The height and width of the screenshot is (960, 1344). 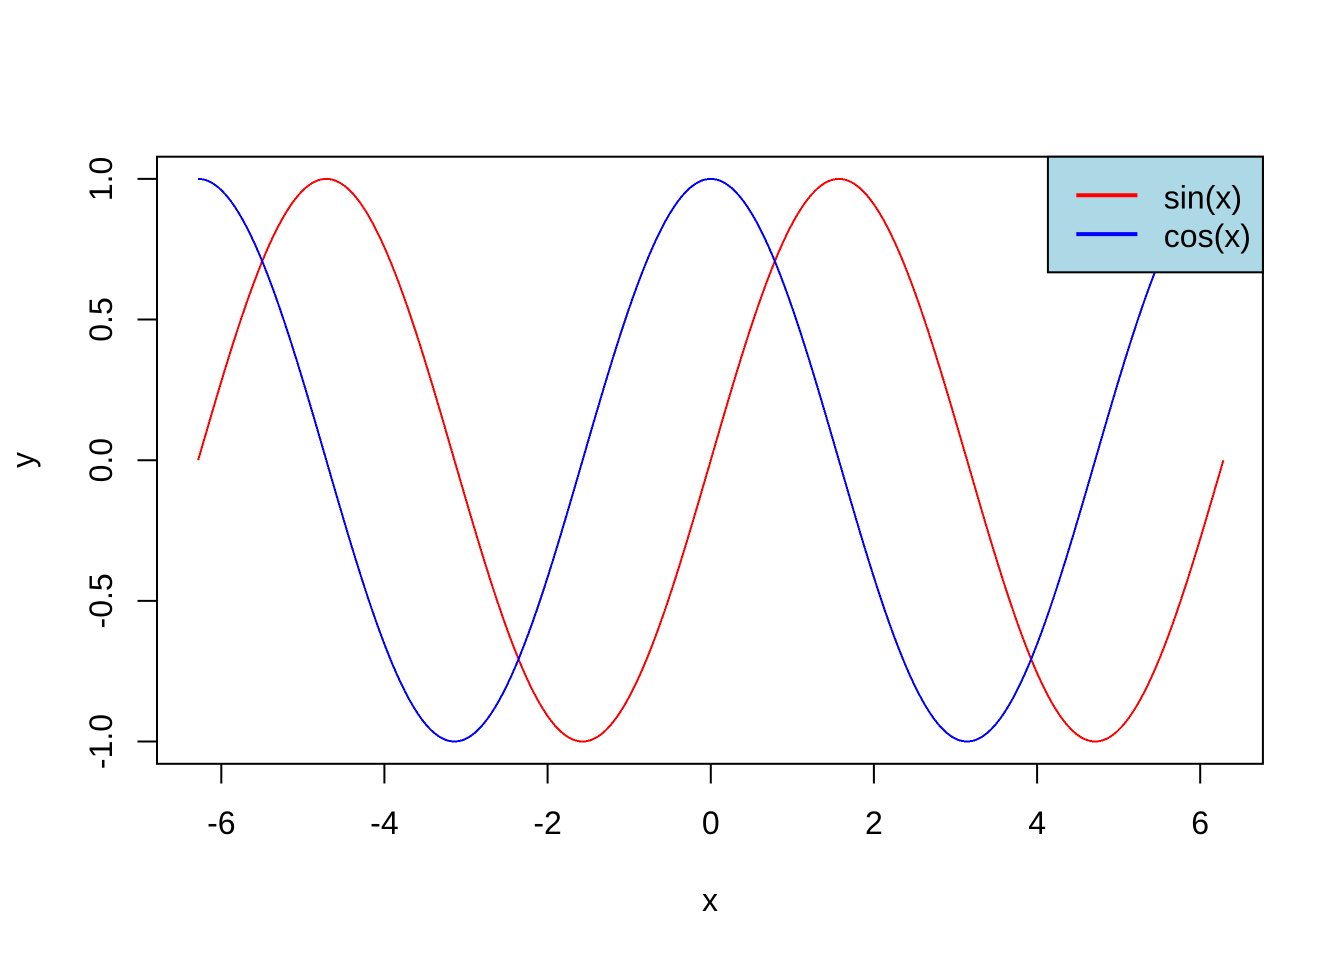 What do you see at coordinates (101, 741) in the screenshot?
I see `svg-text: -1.0` at bounding box center [101, 741].